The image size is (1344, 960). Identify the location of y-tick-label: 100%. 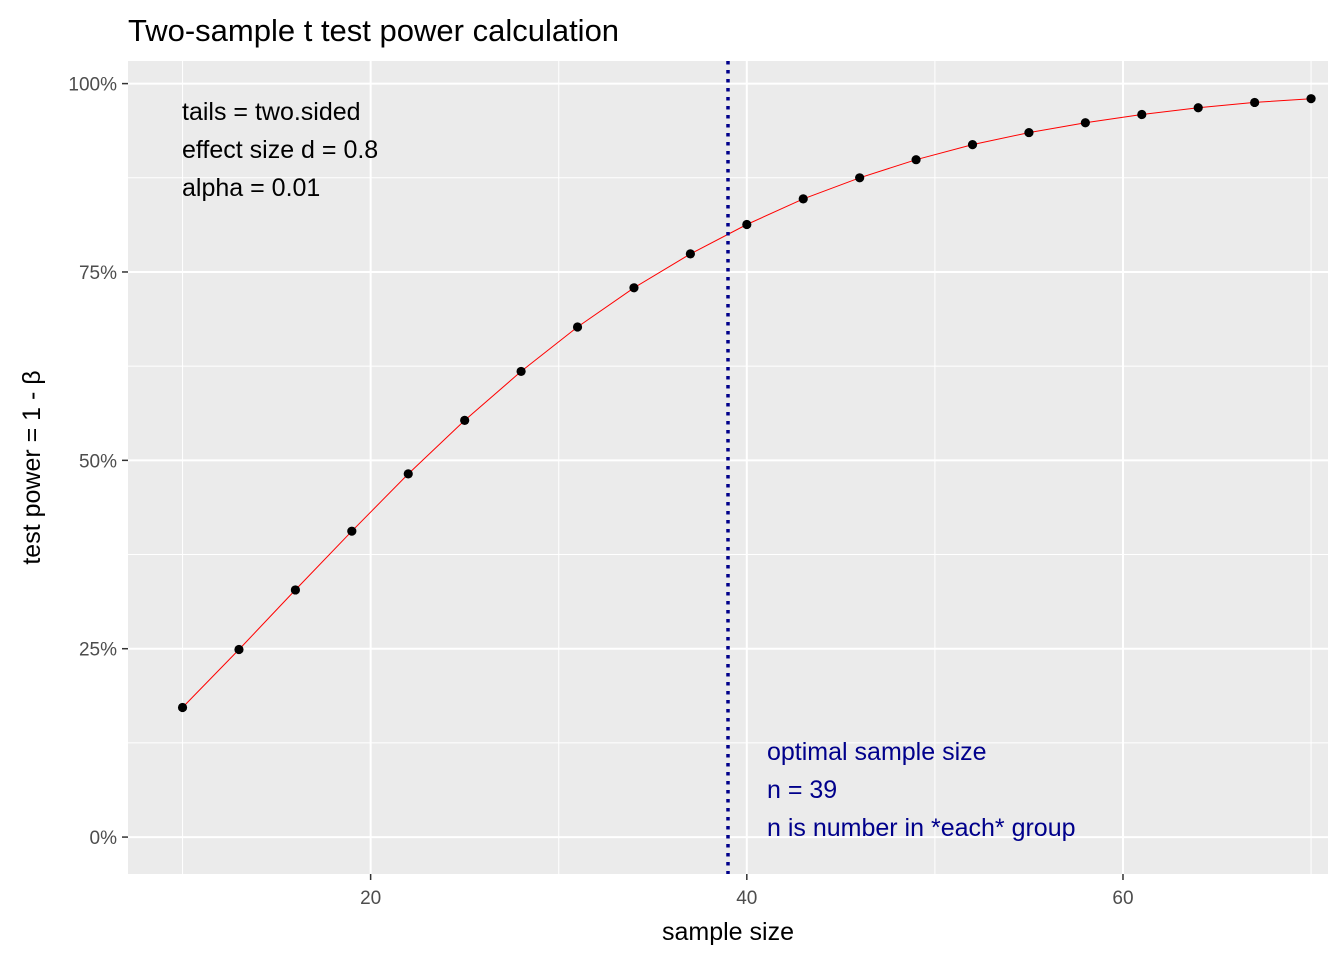
(92, 85).